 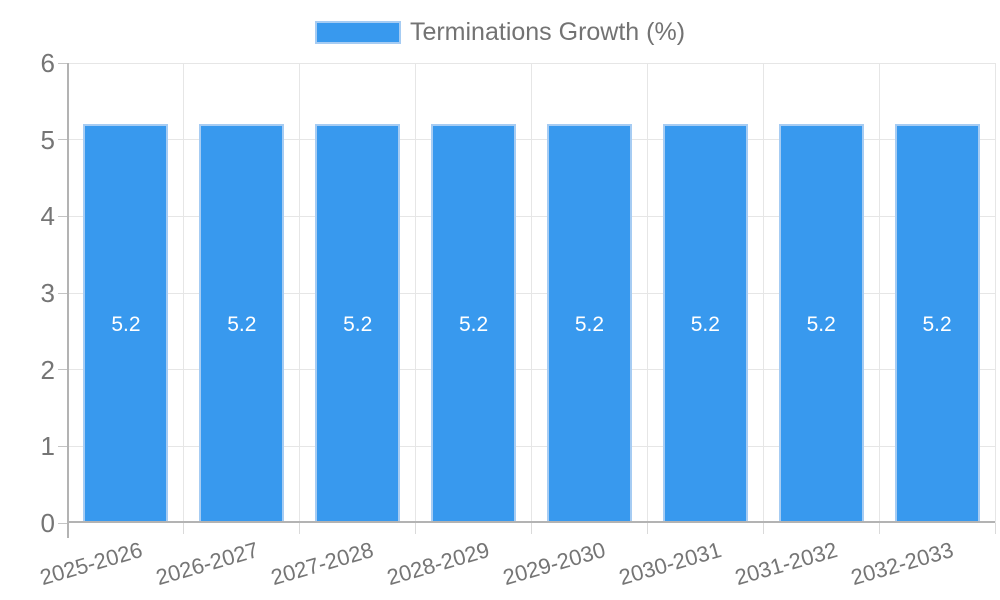 What do you see at coordinates (47, 369) in the screenshot?
I see `y-tick-label: 2` at bounding box center [47, 369].